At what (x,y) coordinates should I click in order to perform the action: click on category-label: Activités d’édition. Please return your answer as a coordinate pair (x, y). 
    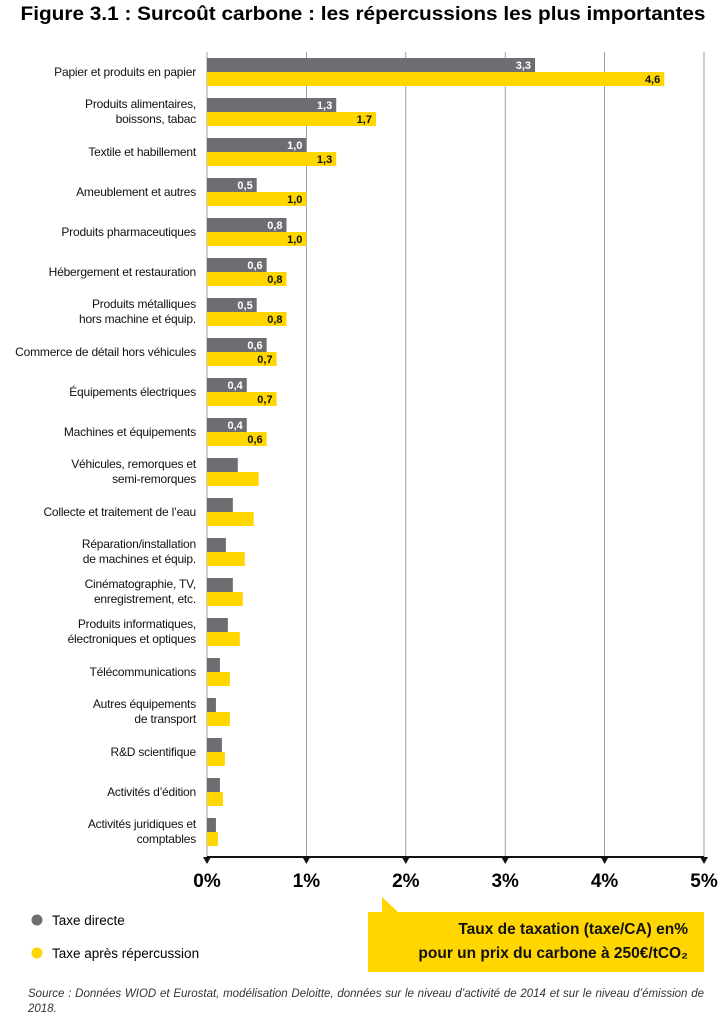
    Looking at the image, I should click on (151, 791).